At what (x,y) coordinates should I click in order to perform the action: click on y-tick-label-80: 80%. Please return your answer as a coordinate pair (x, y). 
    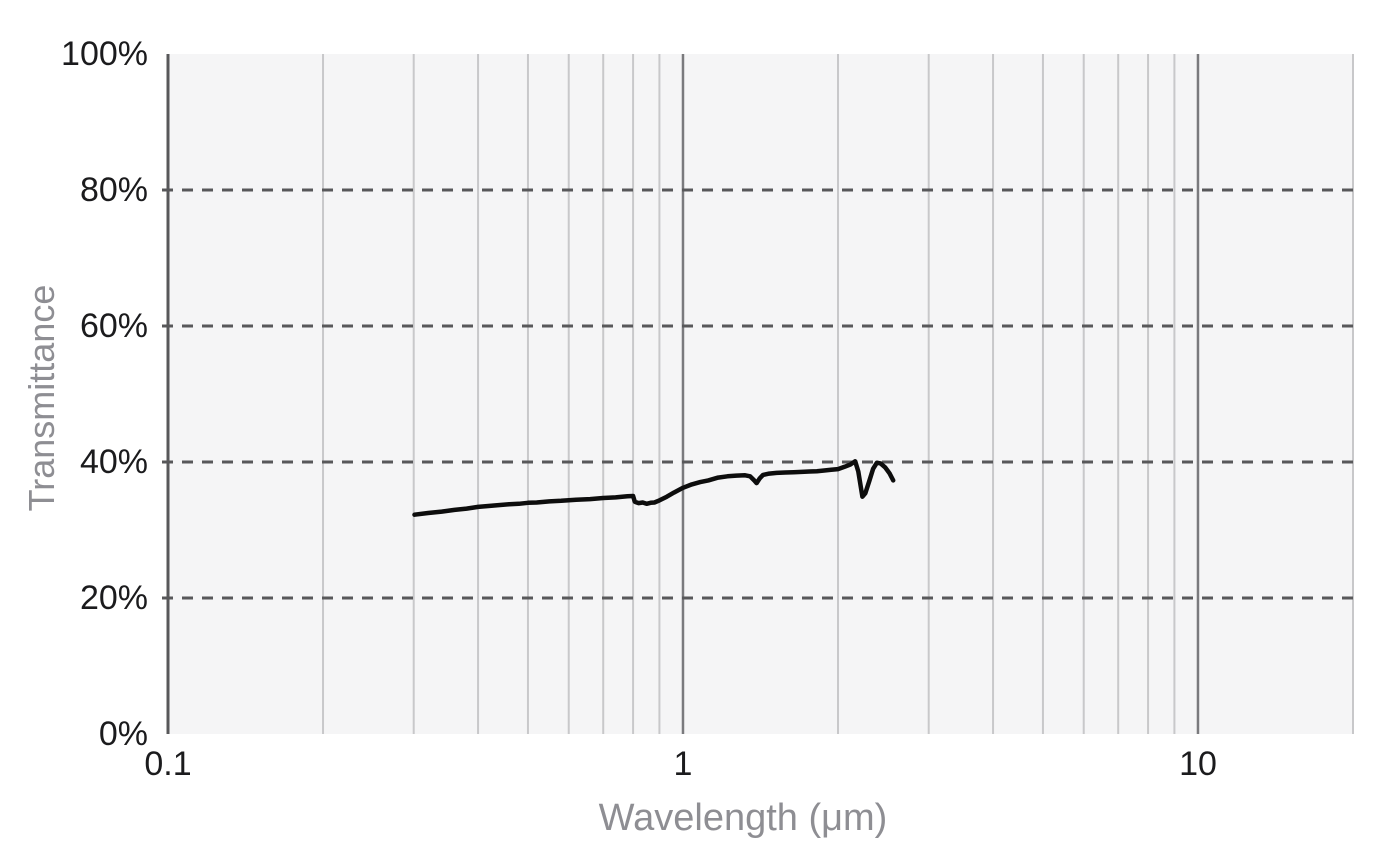
    Looking at the image, I should click on (113, 190).